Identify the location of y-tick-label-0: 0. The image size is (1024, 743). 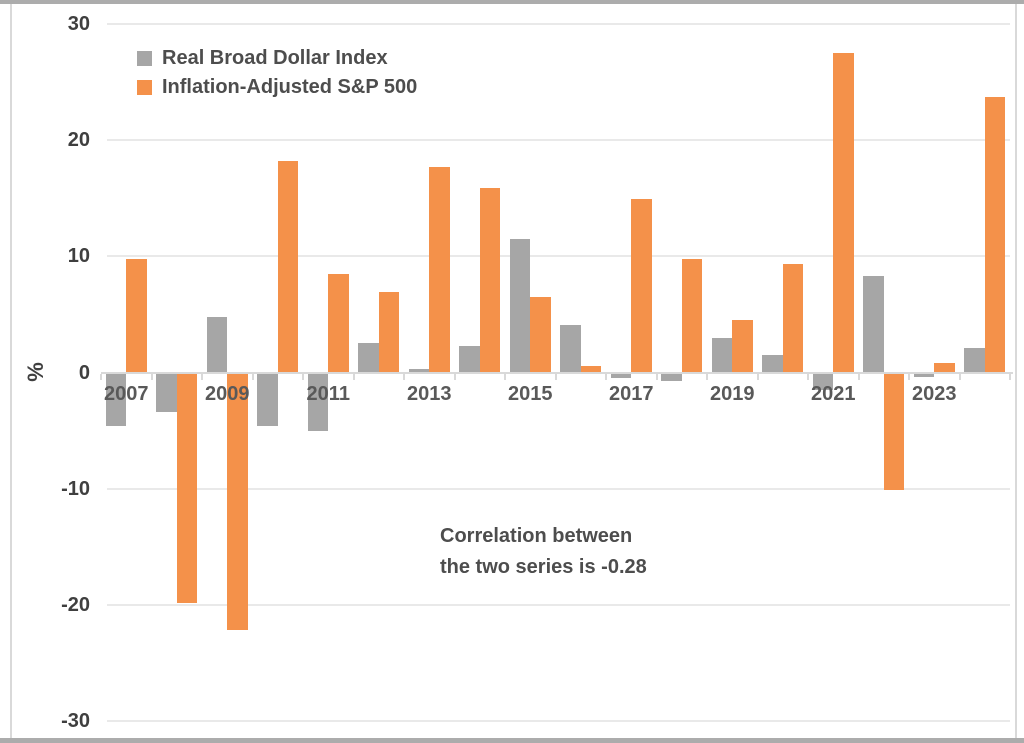
(84, 372).